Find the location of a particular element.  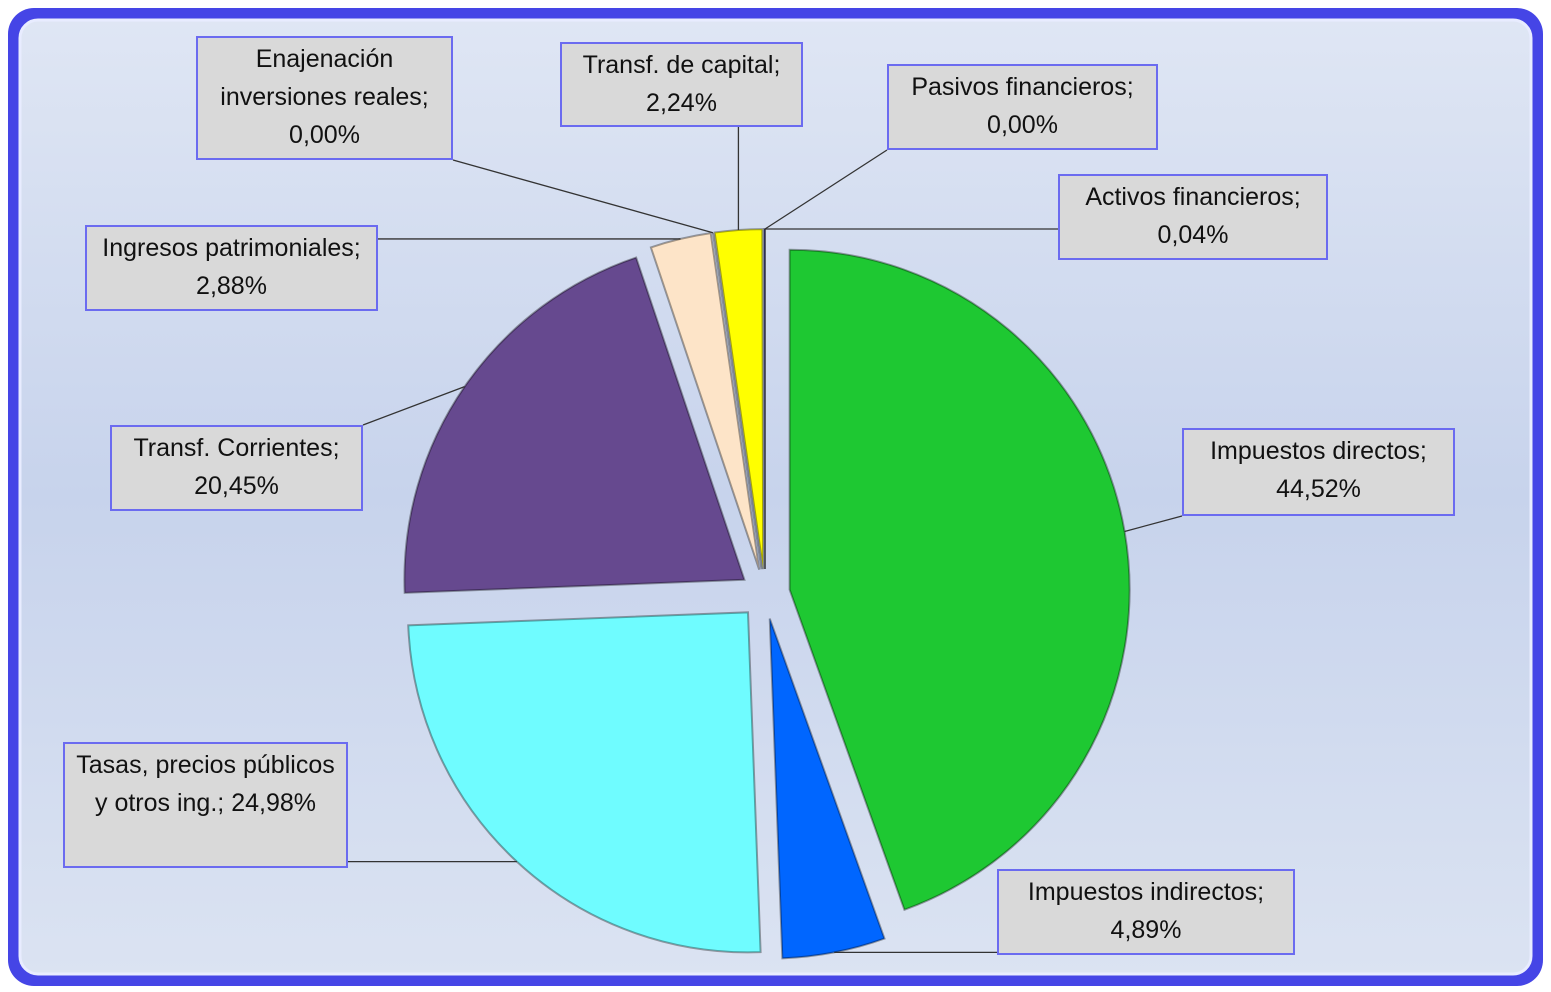

category-label: Ingresos patrimoniales; is located at coordinates (231, 248).